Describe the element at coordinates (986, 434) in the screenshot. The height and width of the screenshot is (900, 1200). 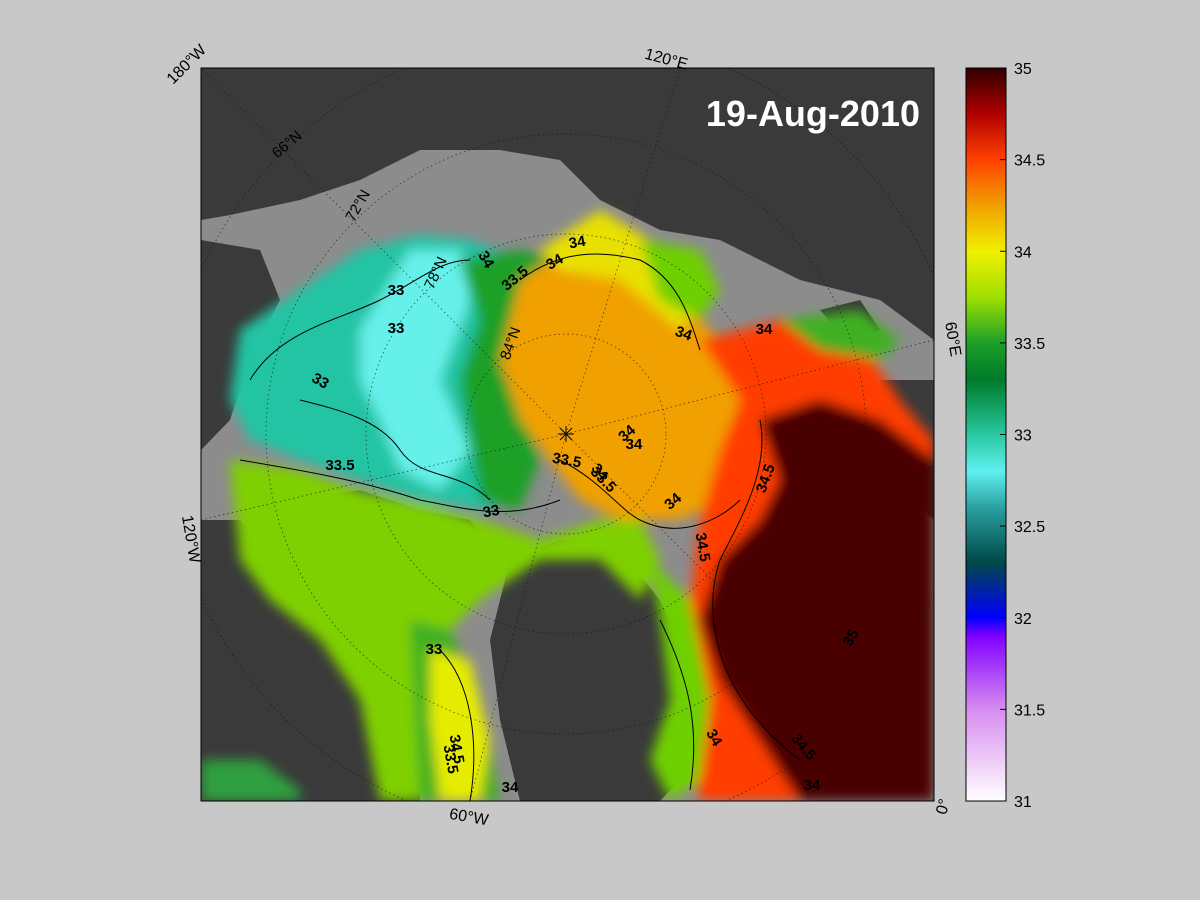
I see `colorbar-gradient` at that location.